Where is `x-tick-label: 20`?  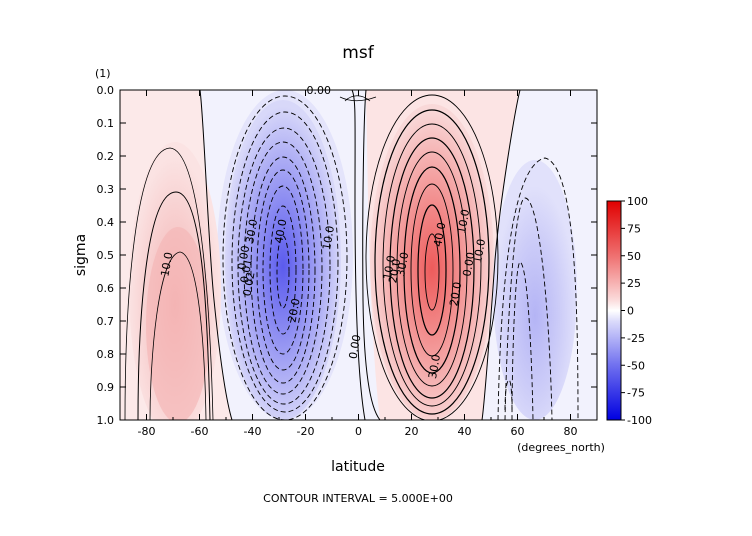 x-tick-label: 20 is located at coordinates (412, 431).